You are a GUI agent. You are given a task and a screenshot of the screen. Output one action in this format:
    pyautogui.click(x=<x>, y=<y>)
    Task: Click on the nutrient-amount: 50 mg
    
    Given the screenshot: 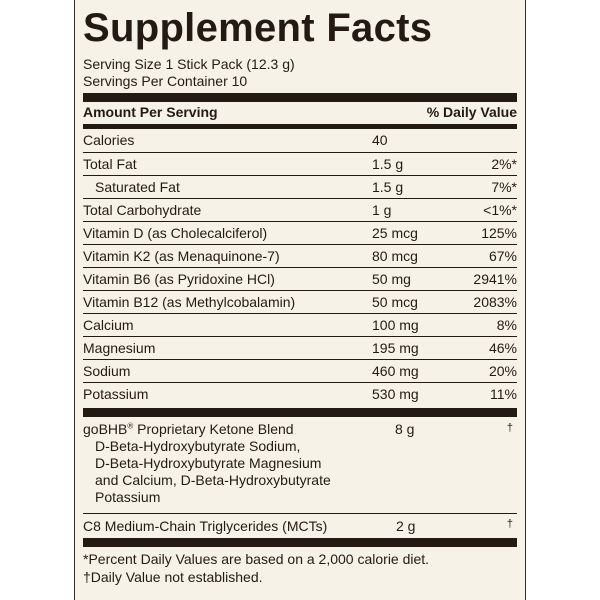 What is the action you would take?
    pyautogui.click(x=391, y=279)
    